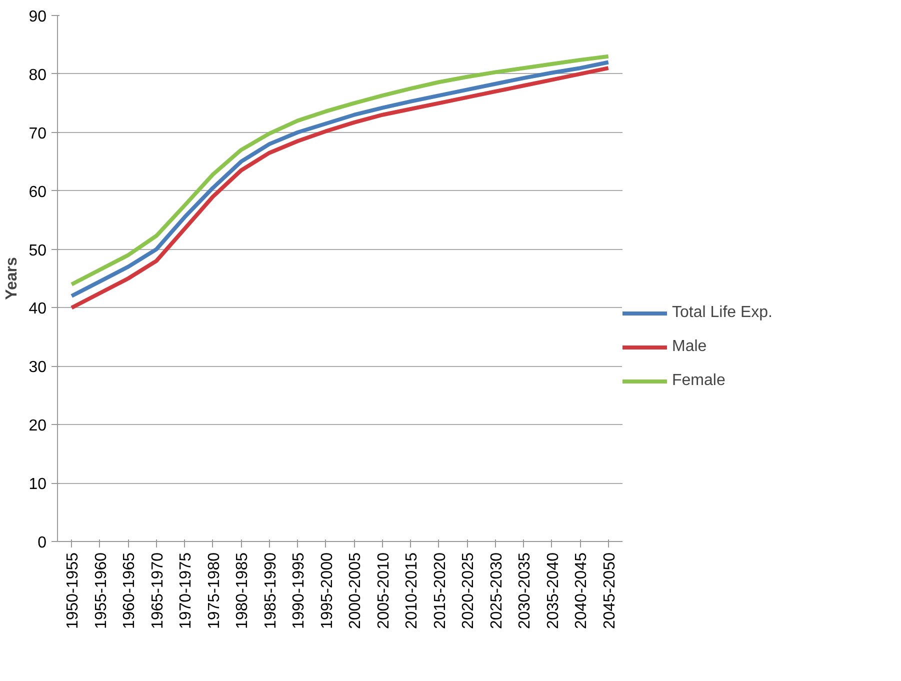 This screenshot has width=901, height=681. Describe the element at coordinates (157, 591) in the screenshot. I see `x-tick-label: 1965-1970` at that location.